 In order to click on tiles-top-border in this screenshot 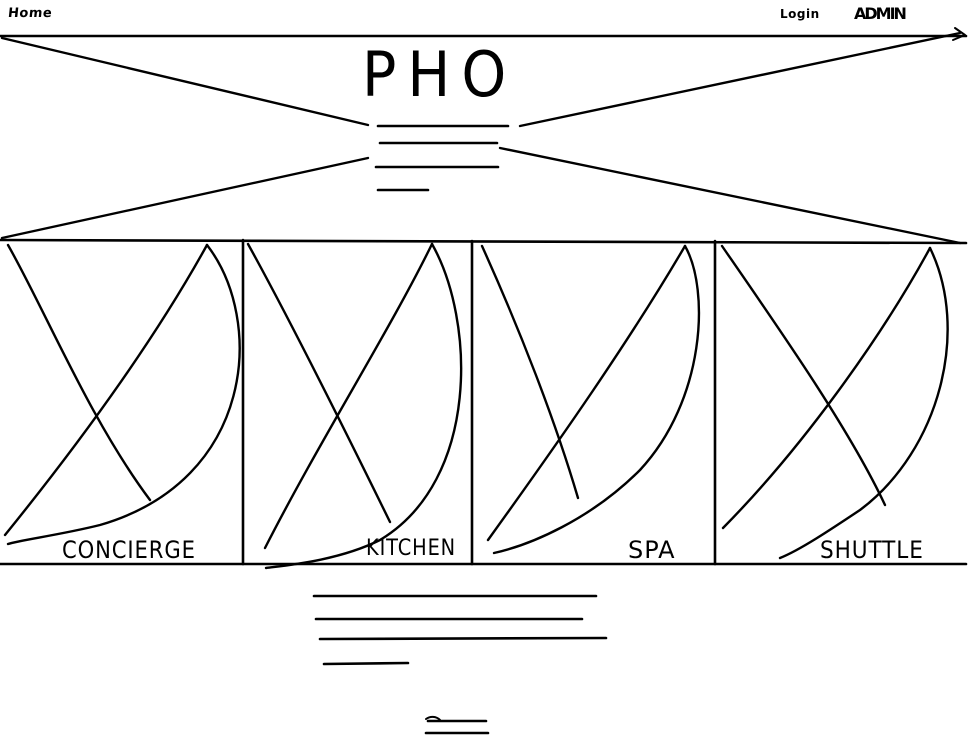, I will do `click(484, 241)`.